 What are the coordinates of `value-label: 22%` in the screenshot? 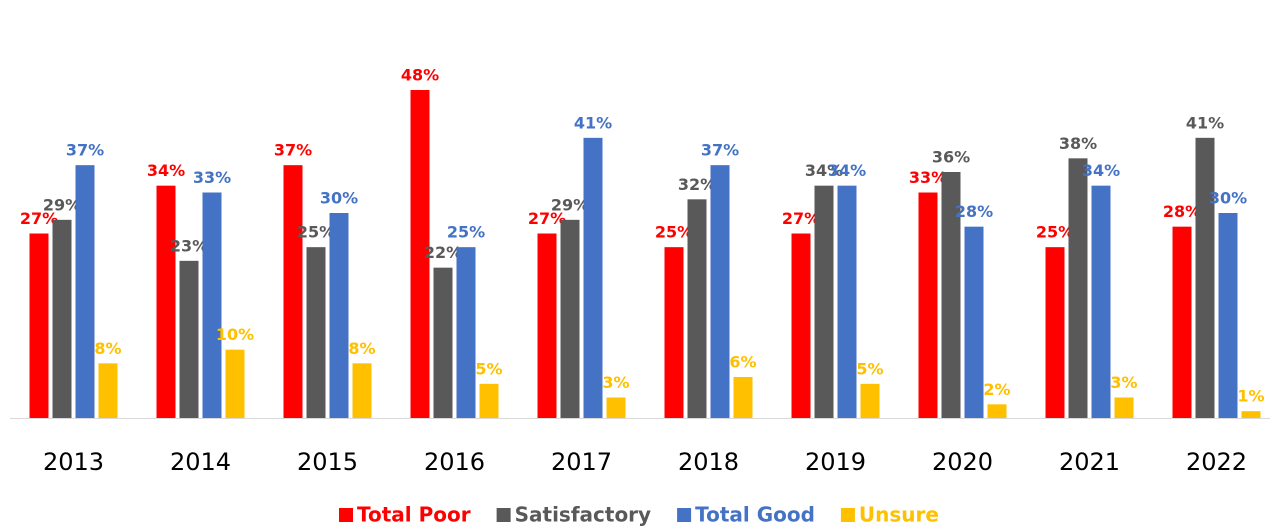 It's located at (443, 252).